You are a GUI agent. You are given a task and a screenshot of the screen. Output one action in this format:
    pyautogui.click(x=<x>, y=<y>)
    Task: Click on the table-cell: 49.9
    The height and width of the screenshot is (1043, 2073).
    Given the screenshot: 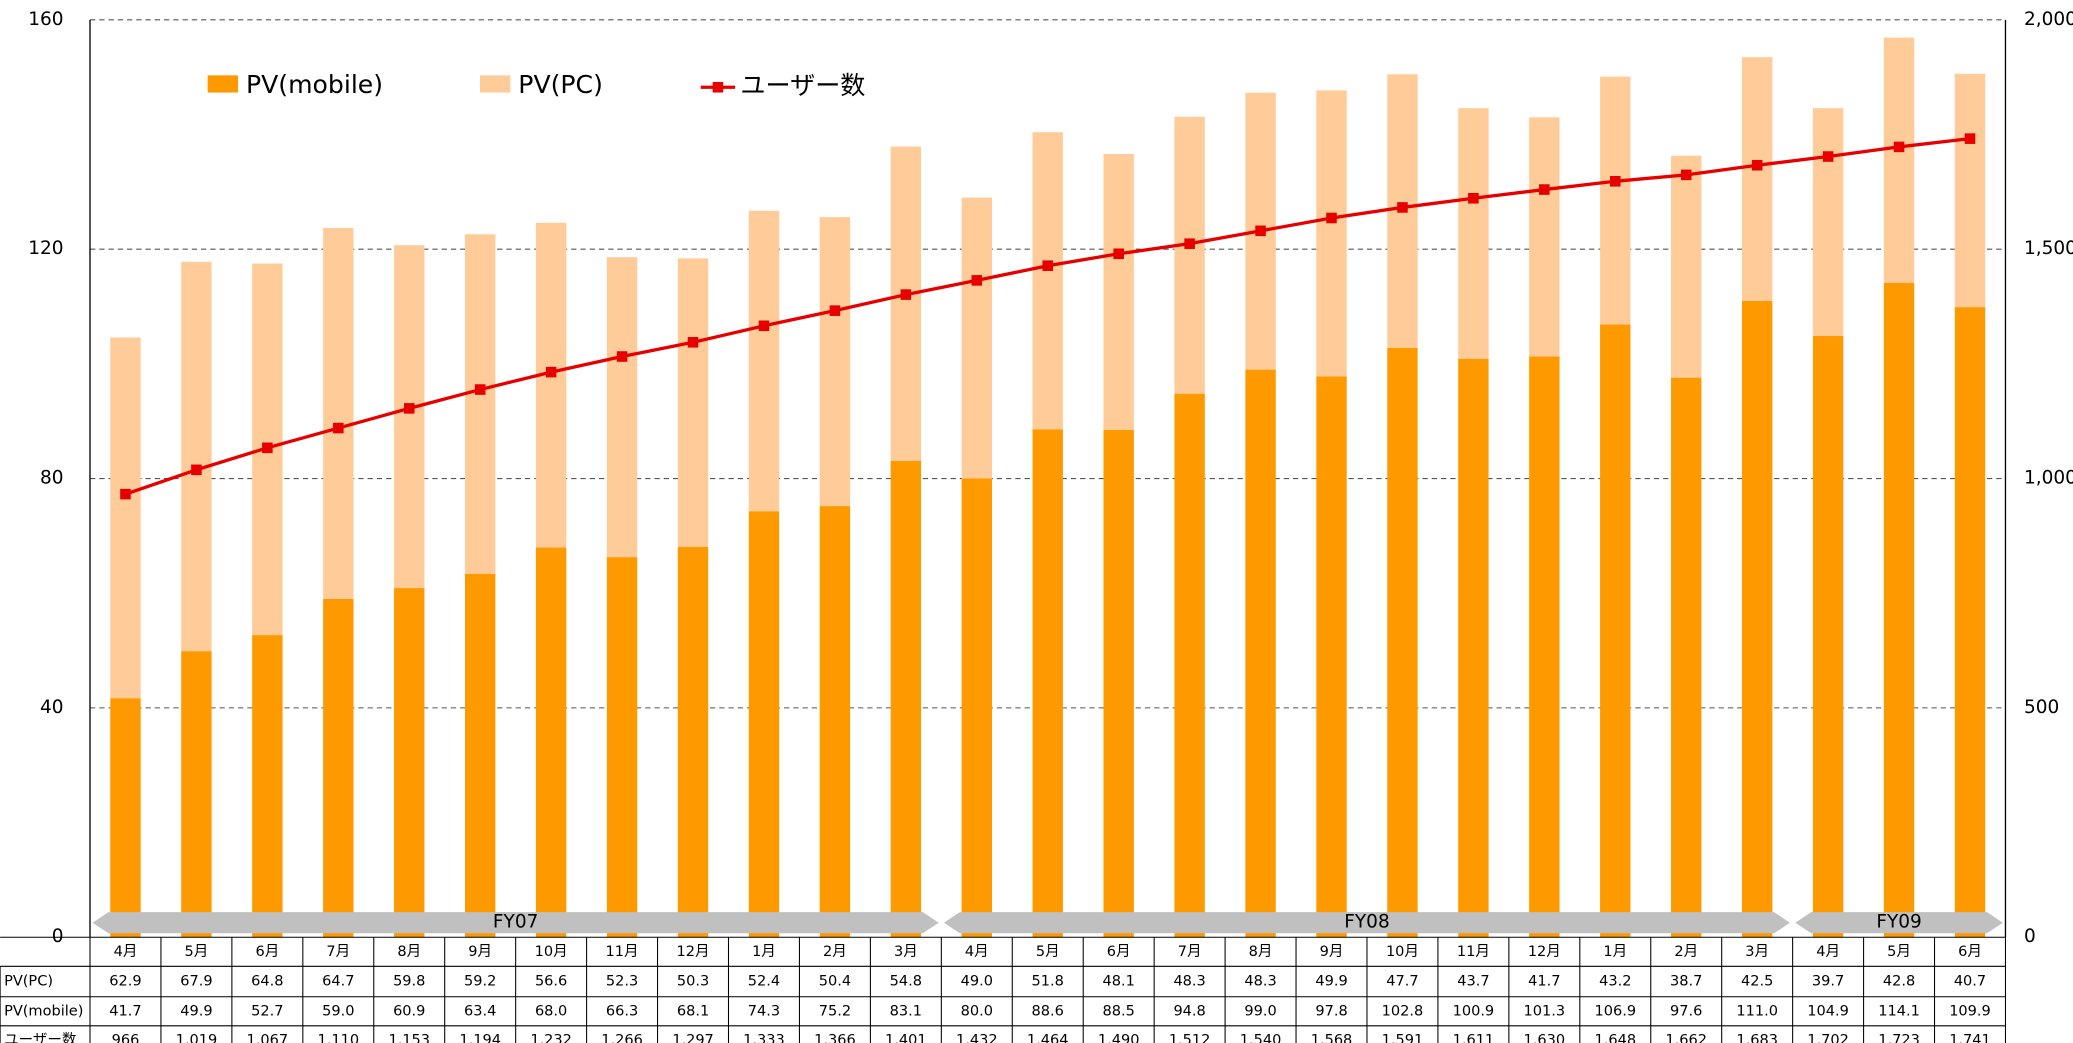 What is the action you would take?
    pyautogui.click(x=1331, y=982)
    